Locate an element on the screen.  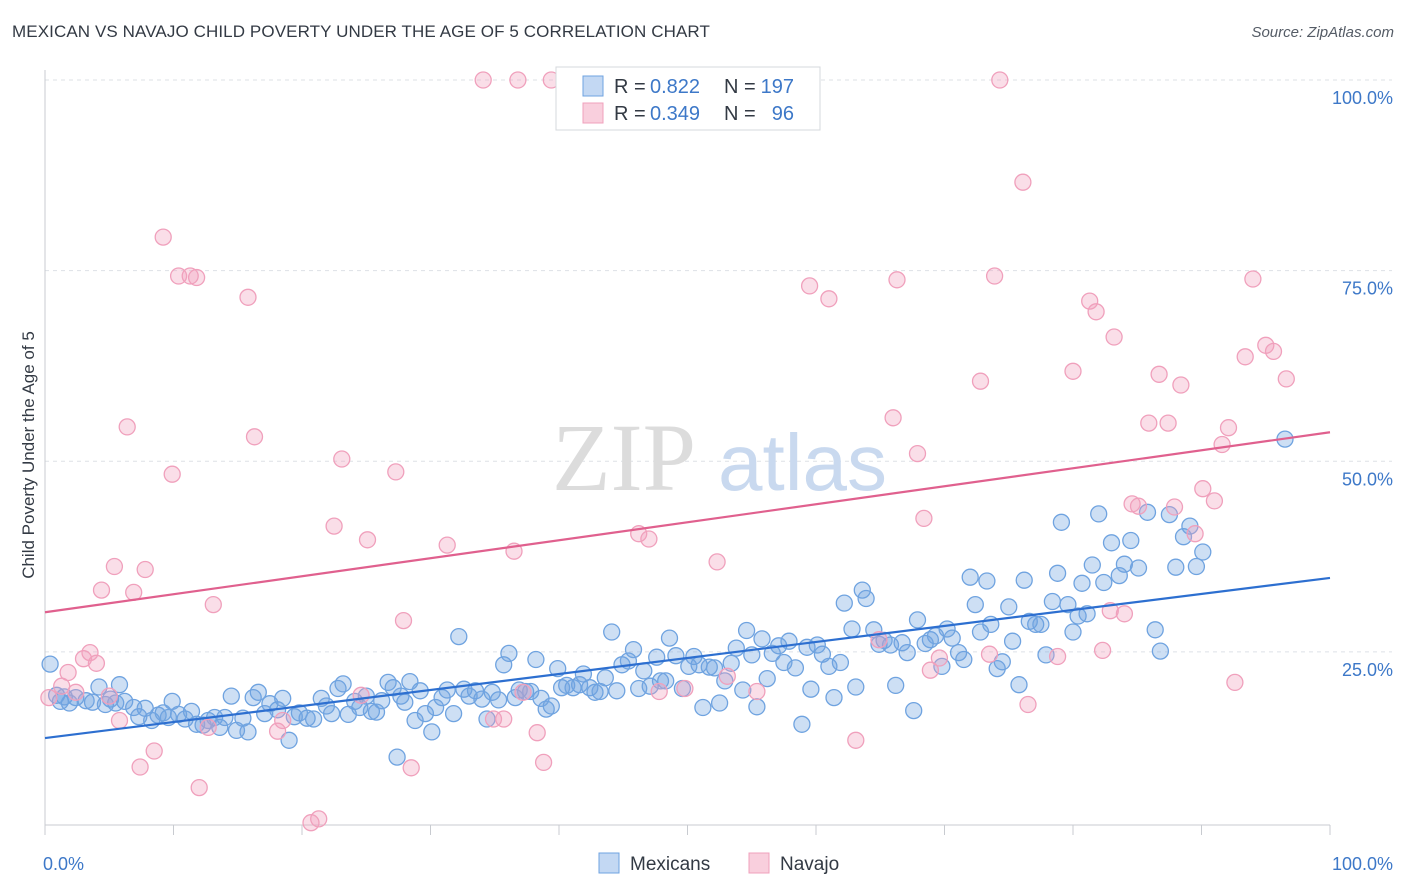
legend-mexicans-swatch is located at coordinates (593, 86).